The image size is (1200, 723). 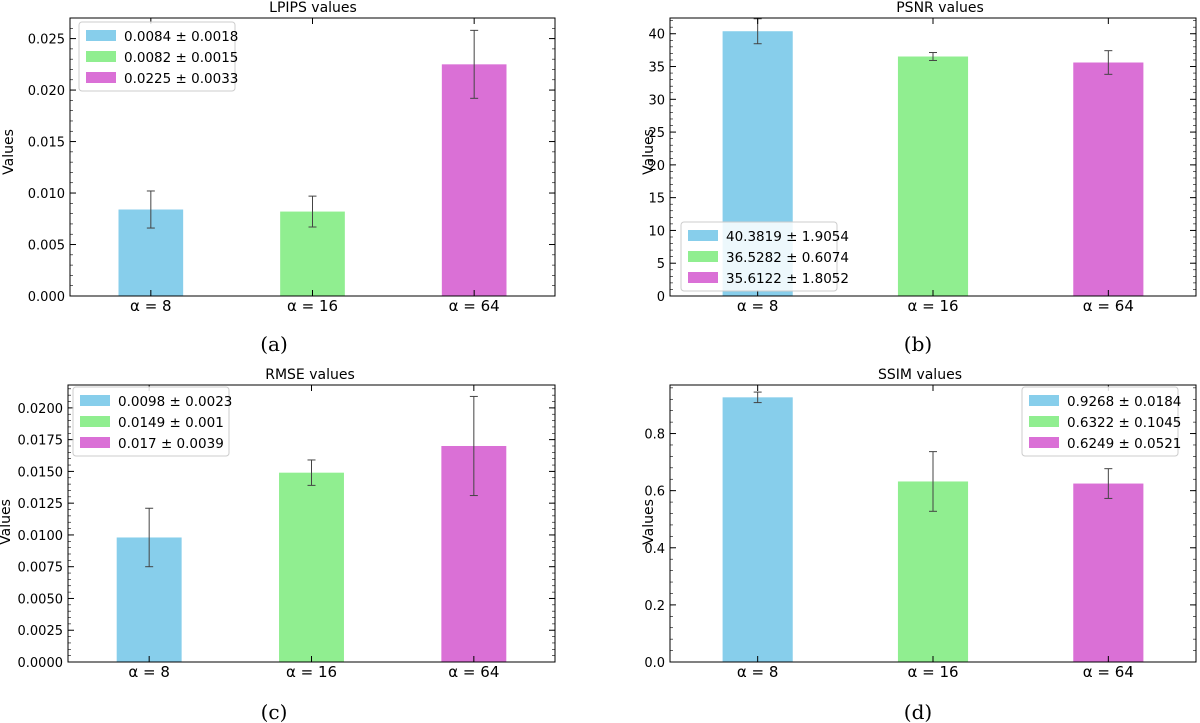 What do you see at coordinates (41, 409) in the screenshot?
I see `y-tick-label: 0.0200` at bounding box center [41, 409].